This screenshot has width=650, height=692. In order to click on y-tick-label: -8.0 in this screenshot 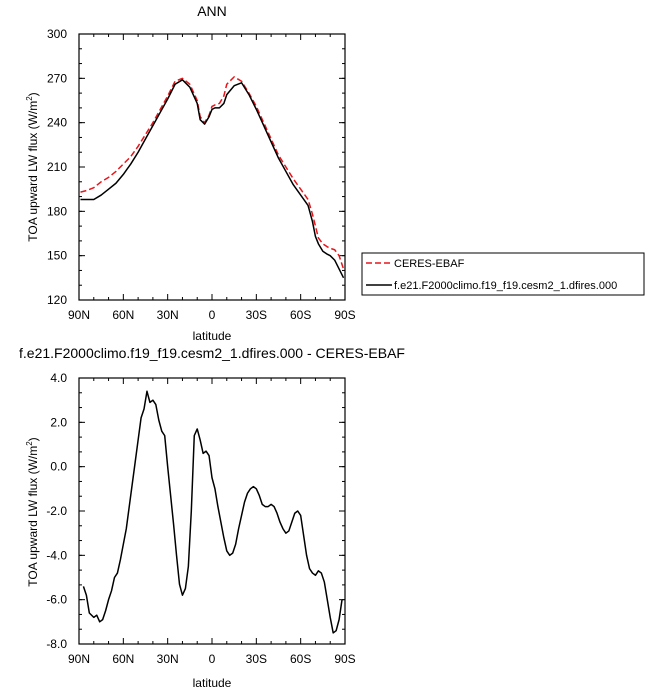, I will do `click(56, 644)`.